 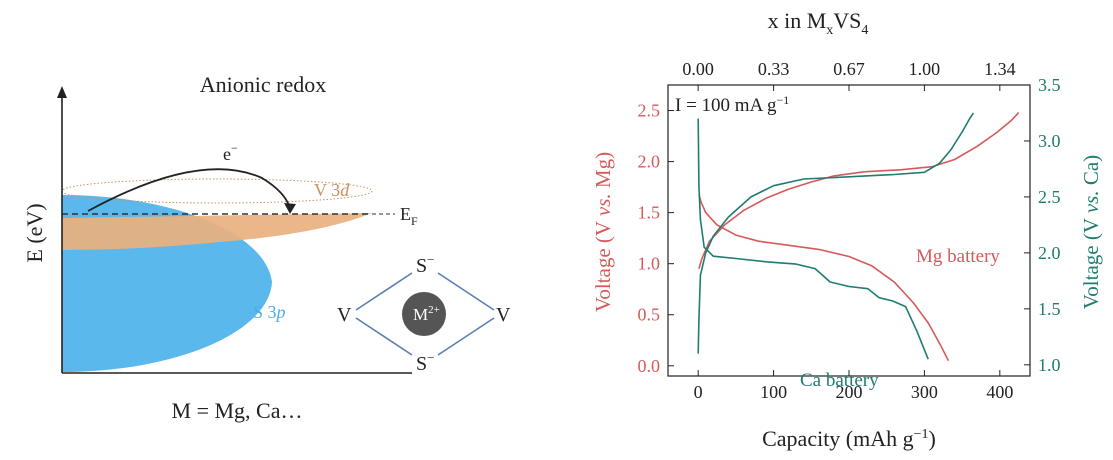 What do you see at coordinates (824, 278) in the screenshot?
I see `mg-discharge-curve` at bounding box center [824, 278].